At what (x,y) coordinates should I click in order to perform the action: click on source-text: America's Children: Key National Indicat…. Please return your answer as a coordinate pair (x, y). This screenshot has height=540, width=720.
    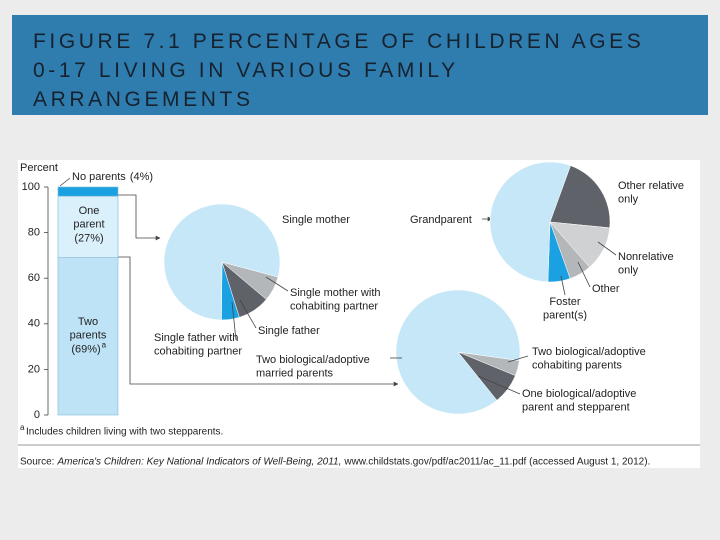
    Looking at the image, I should click on (198, 462).